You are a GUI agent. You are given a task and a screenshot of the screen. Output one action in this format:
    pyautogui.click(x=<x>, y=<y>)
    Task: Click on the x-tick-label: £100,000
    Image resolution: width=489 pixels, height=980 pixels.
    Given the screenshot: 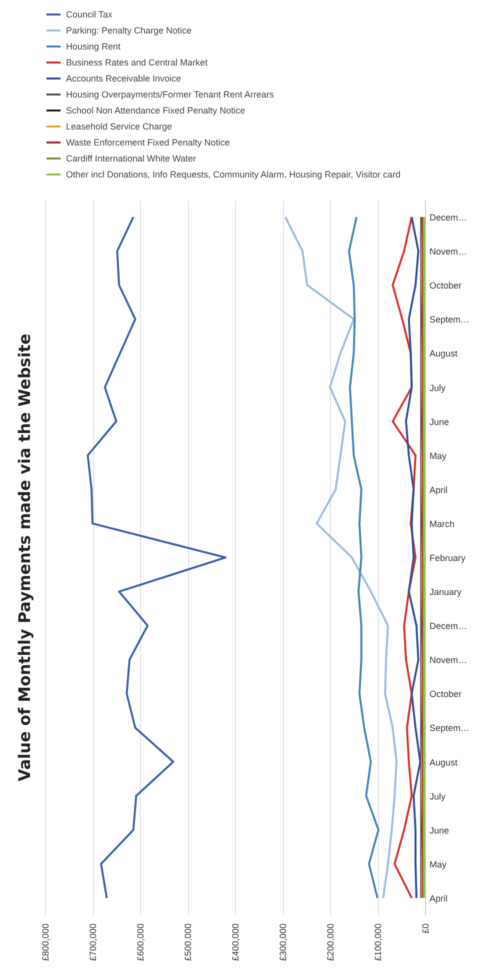 What is the action you would take?
    pyautogui.click(x=378, y=943)
    